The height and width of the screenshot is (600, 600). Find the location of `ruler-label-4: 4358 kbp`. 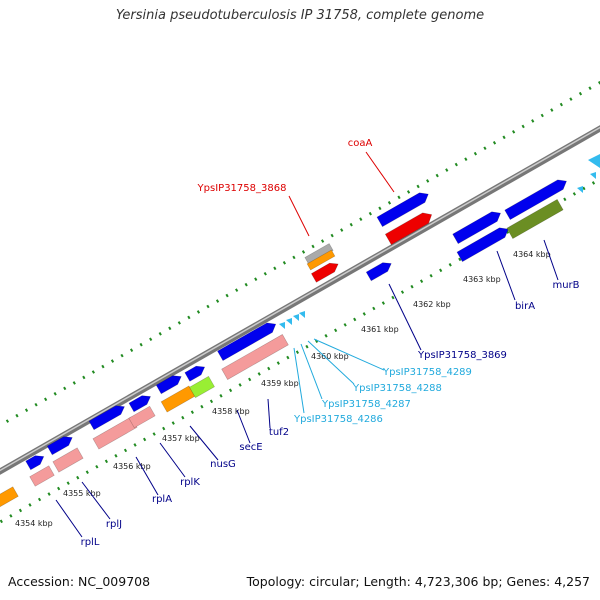

ruler-label-4: 4358 kbp is located at coordinates (231, 411).